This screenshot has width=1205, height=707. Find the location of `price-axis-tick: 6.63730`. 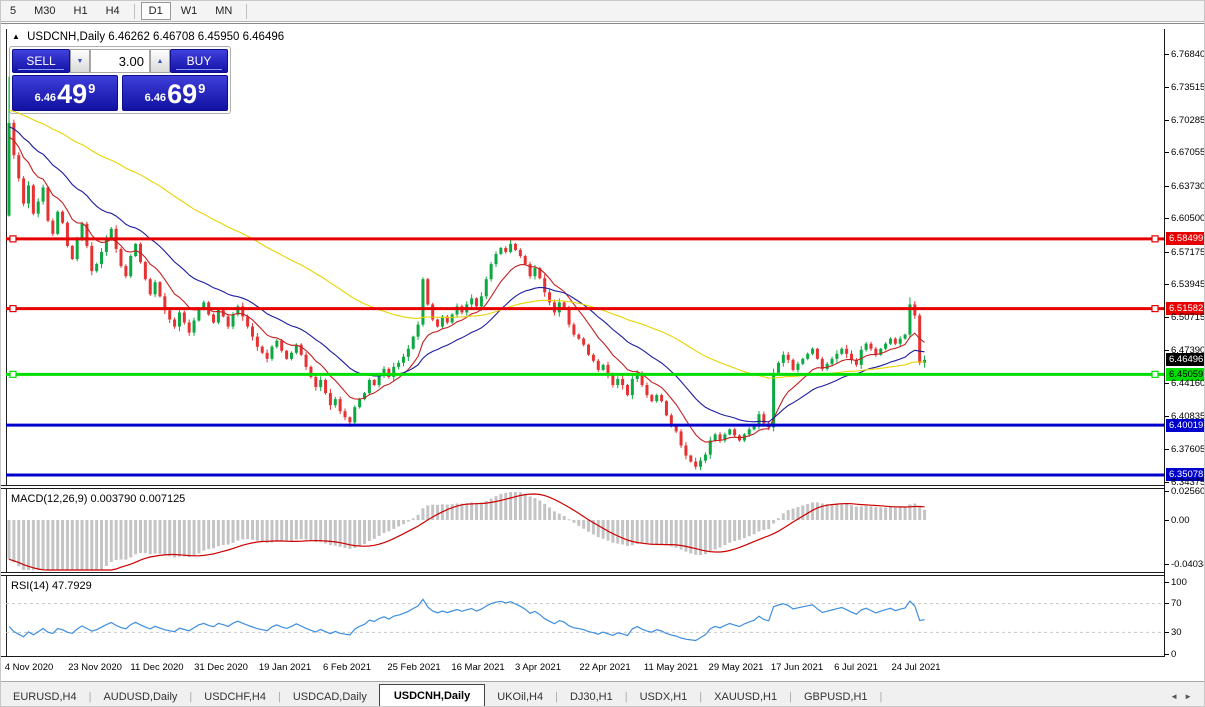

price-axis-tick: 6.63730 is located at coordinates (1184, 186).